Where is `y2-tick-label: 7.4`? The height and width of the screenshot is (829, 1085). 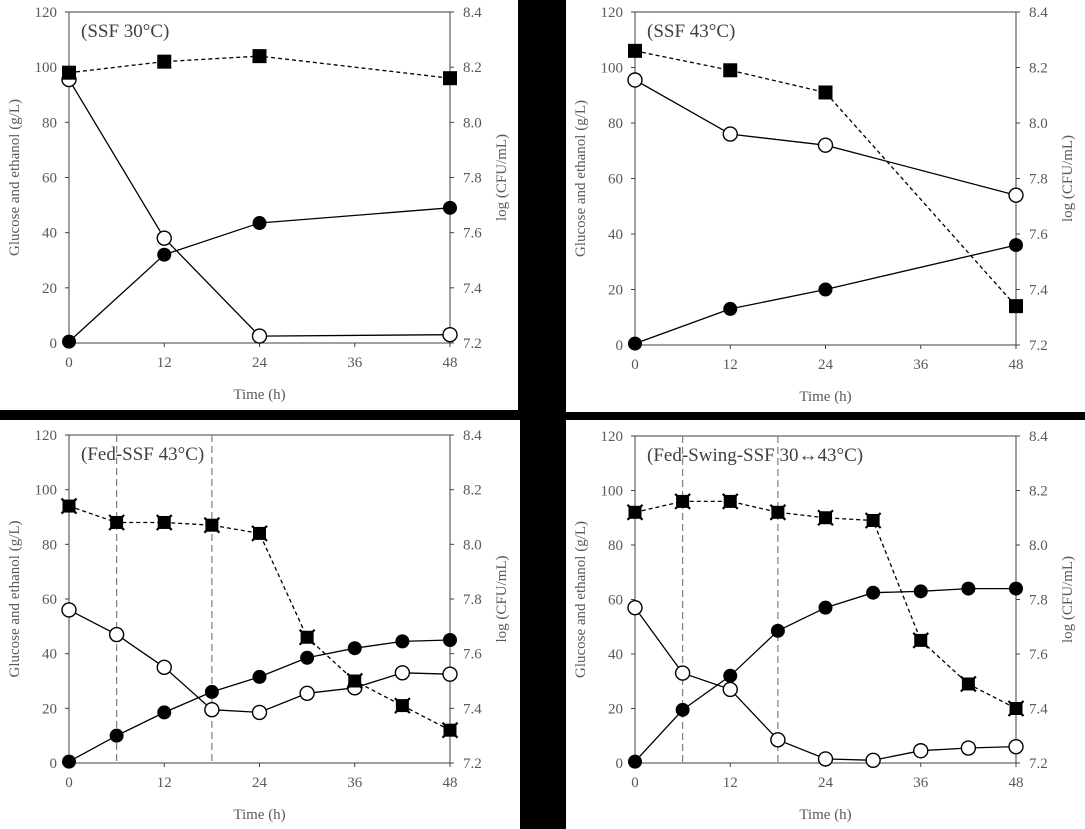
y2-tick-label: 7.4 is located at coordinates (472, 289).